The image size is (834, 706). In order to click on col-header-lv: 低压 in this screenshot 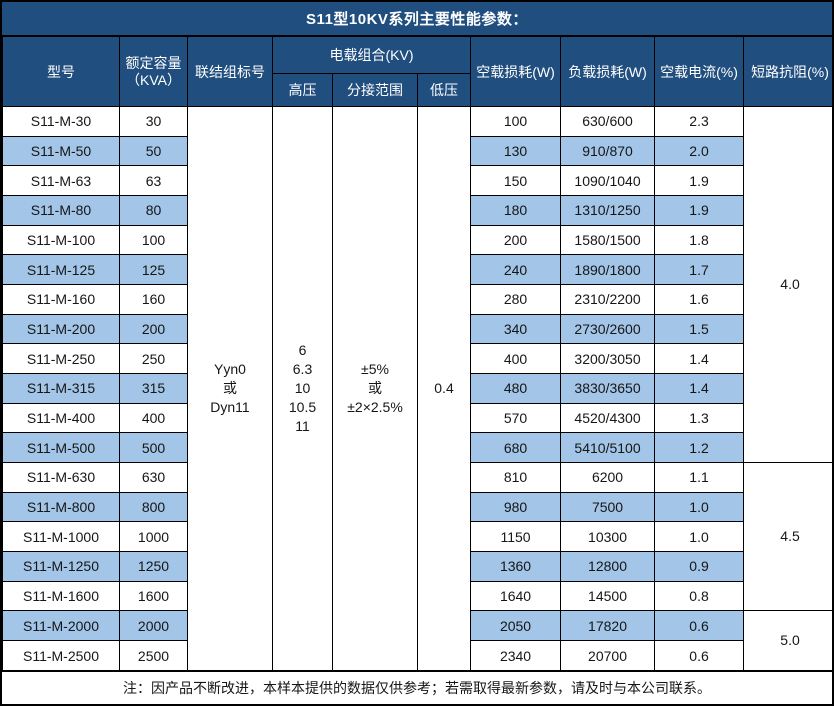, I will do `click(444, 90)`.